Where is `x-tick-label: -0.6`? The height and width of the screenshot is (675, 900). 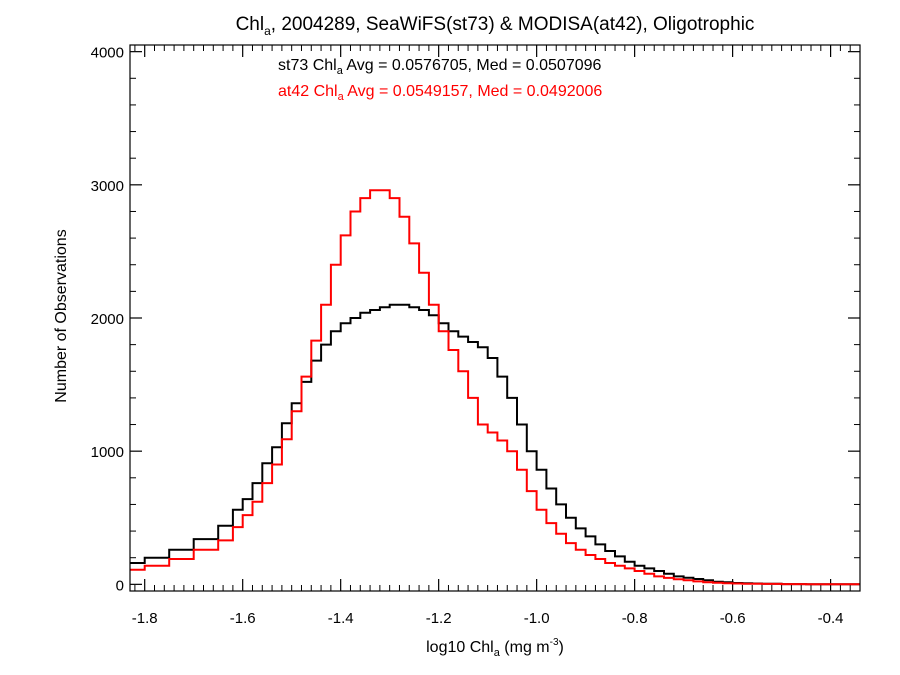 x-tick-label: -0.6 is located at coordinates (733, 618).